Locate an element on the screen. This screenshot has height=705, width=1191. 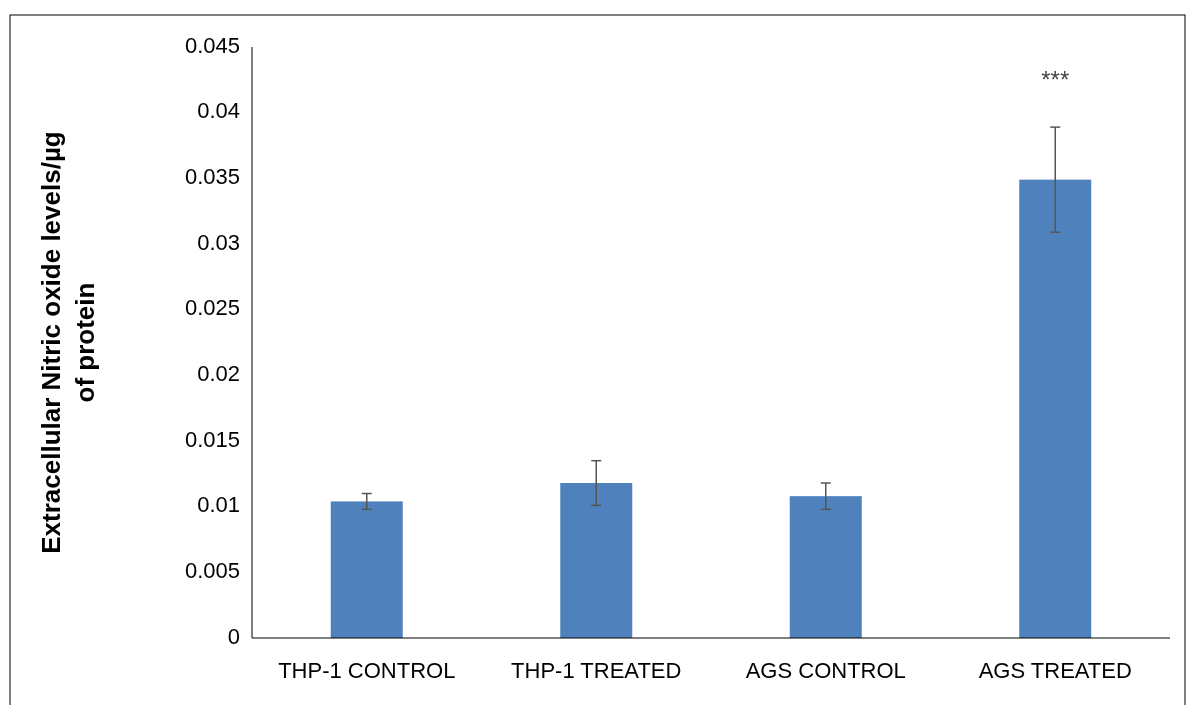
y-tick-label: 0.03 is located at coordinates (218, 242).